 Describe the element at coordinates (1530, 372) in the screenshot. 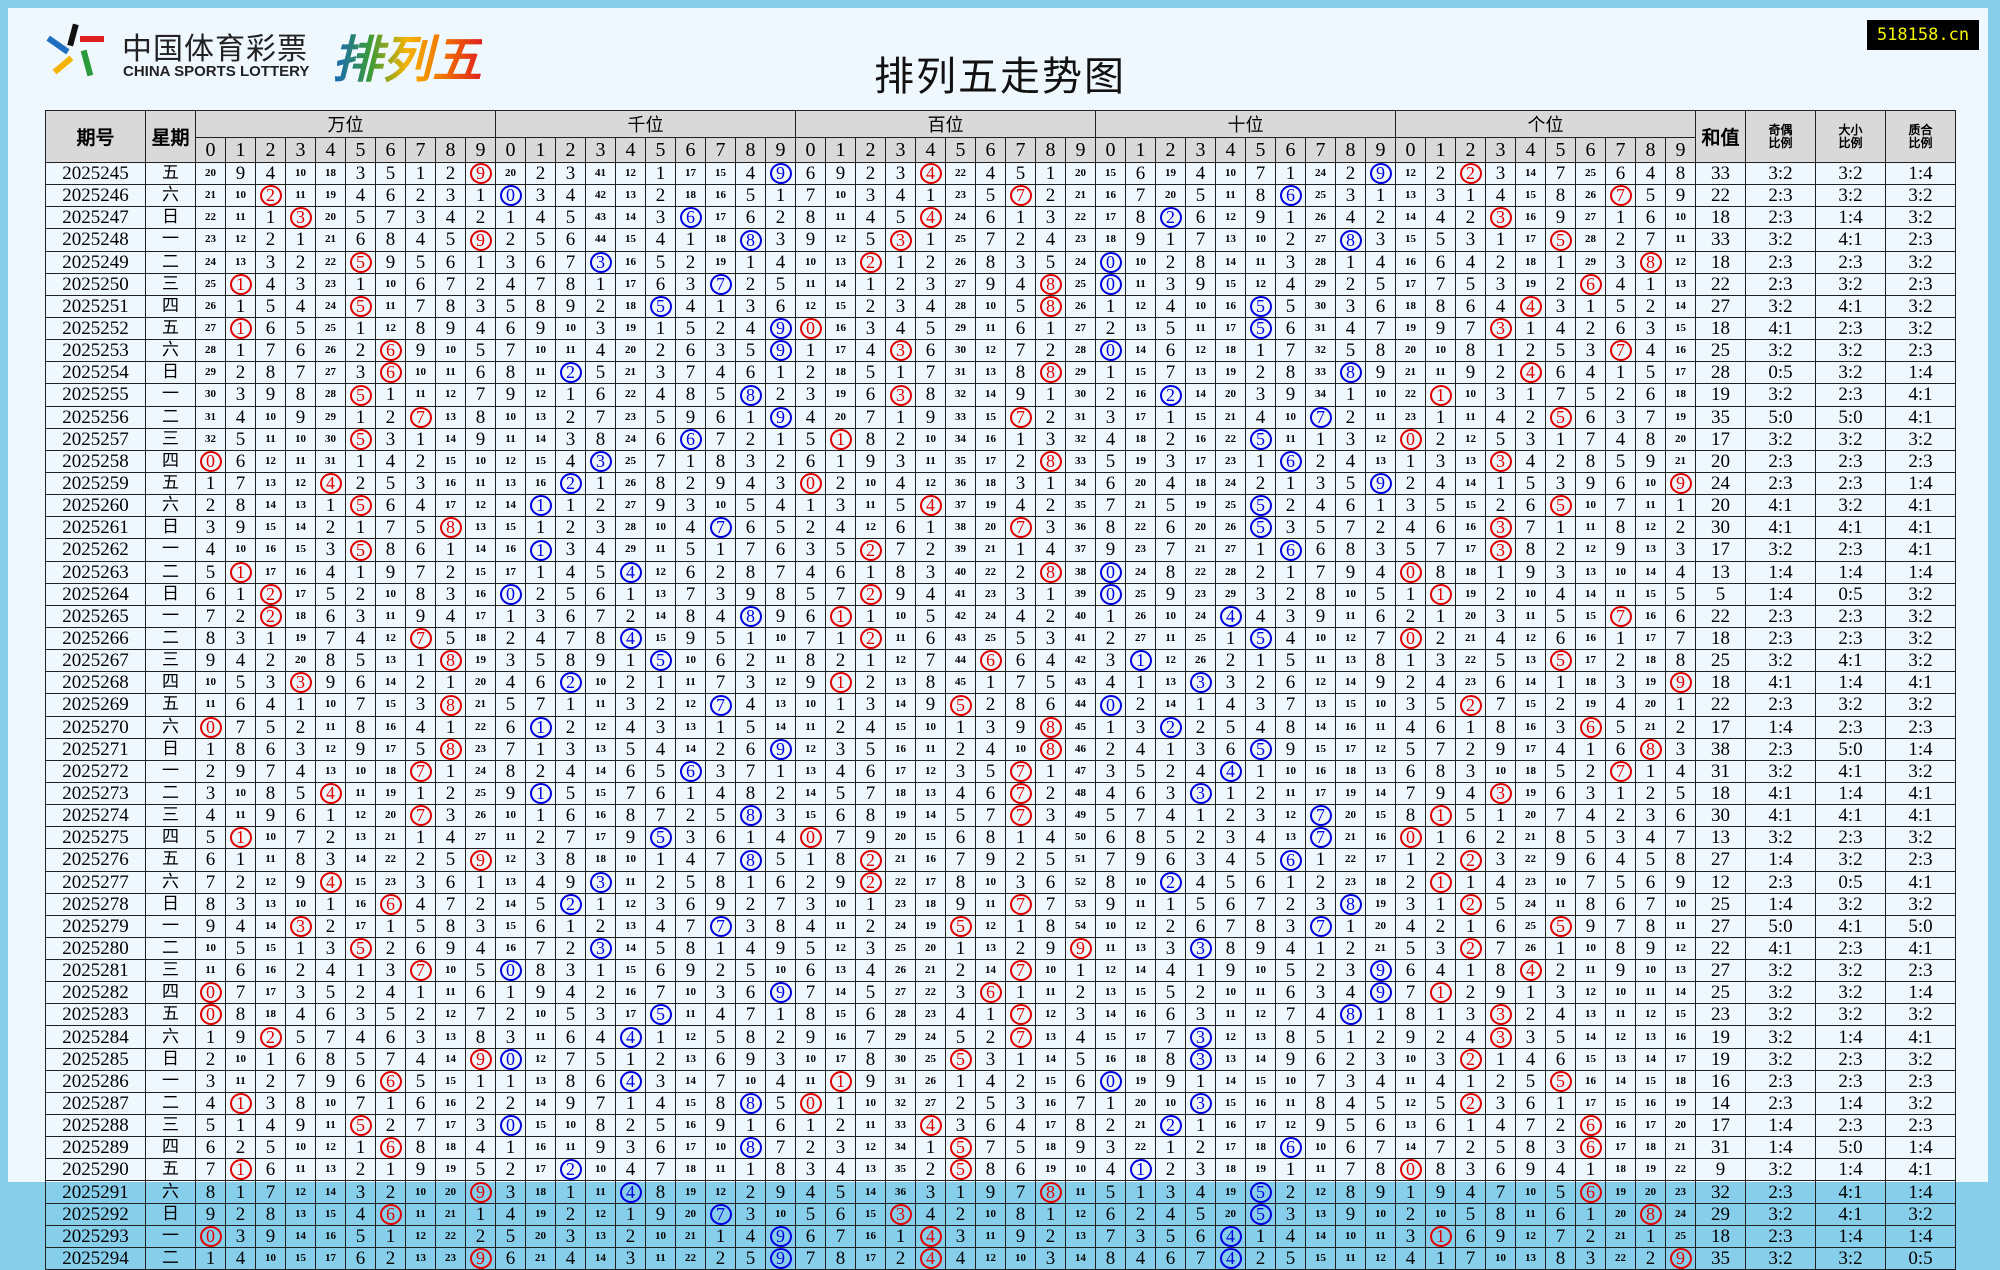

I see `winning-digit-circle: 4` at that location.